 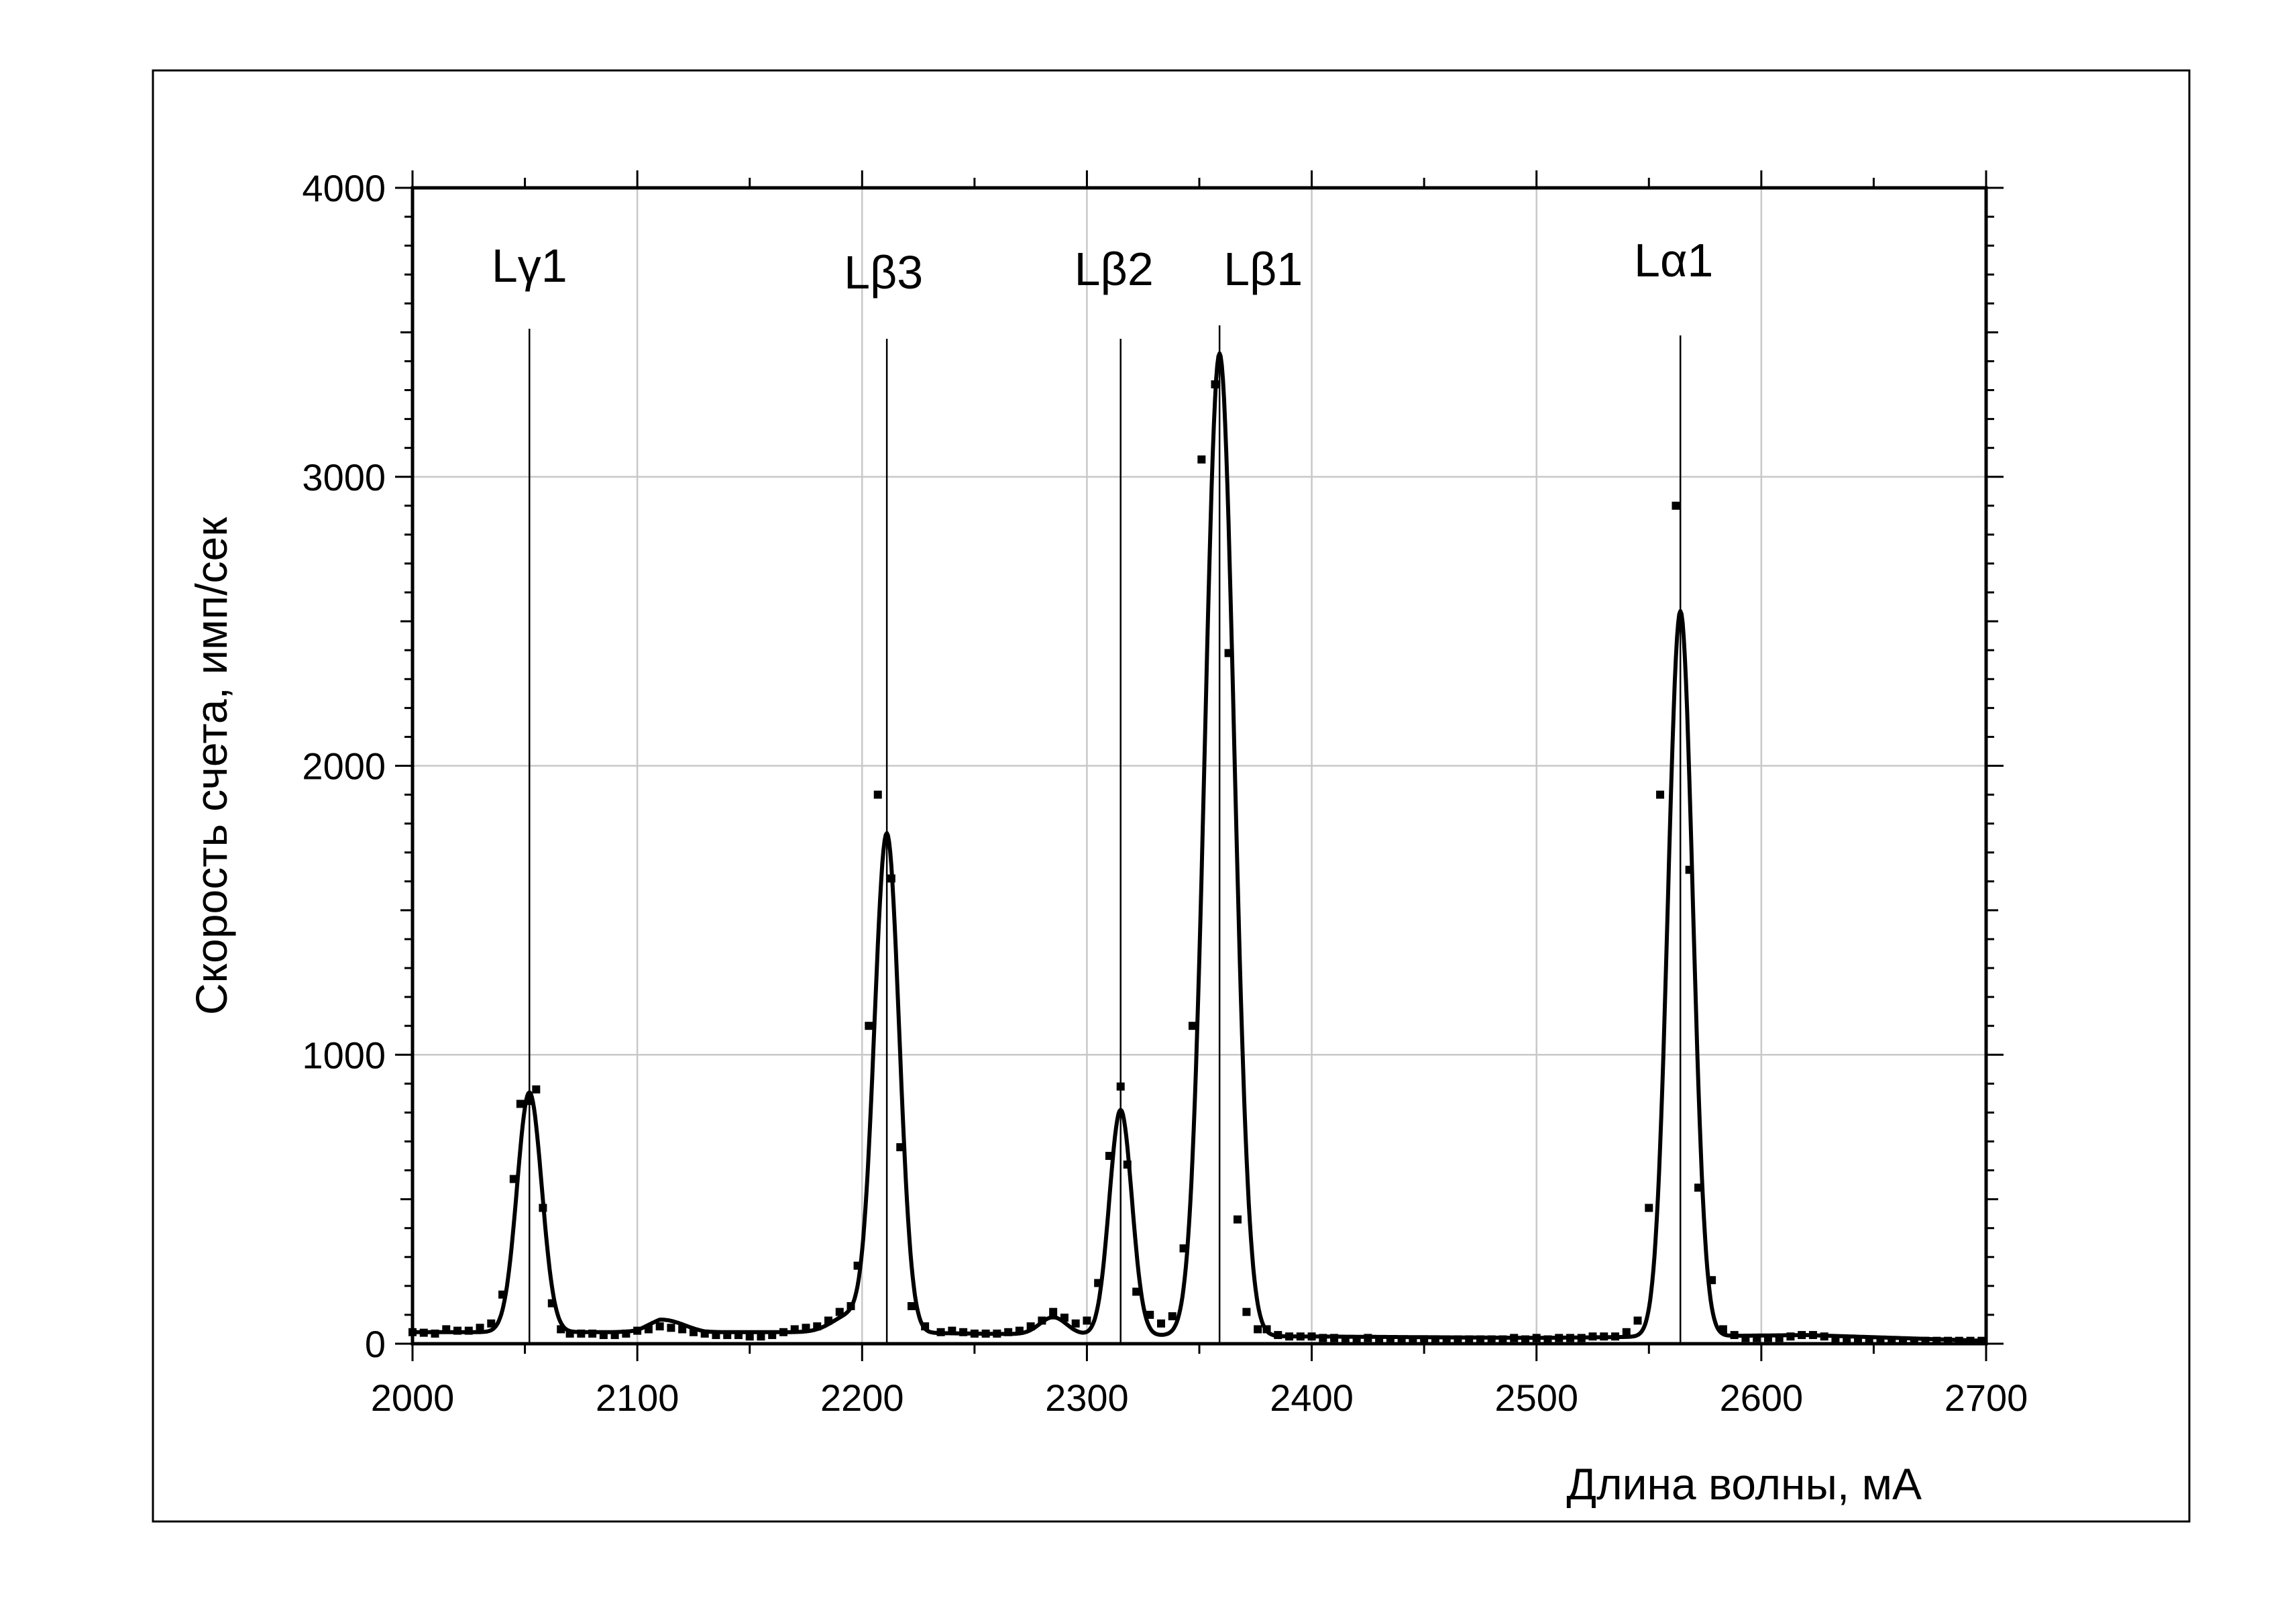 What do you see at coordinates (1114, 269) in the screenshot?
I see `peak-label: Lβ2` at bounding box center [1114, 269].